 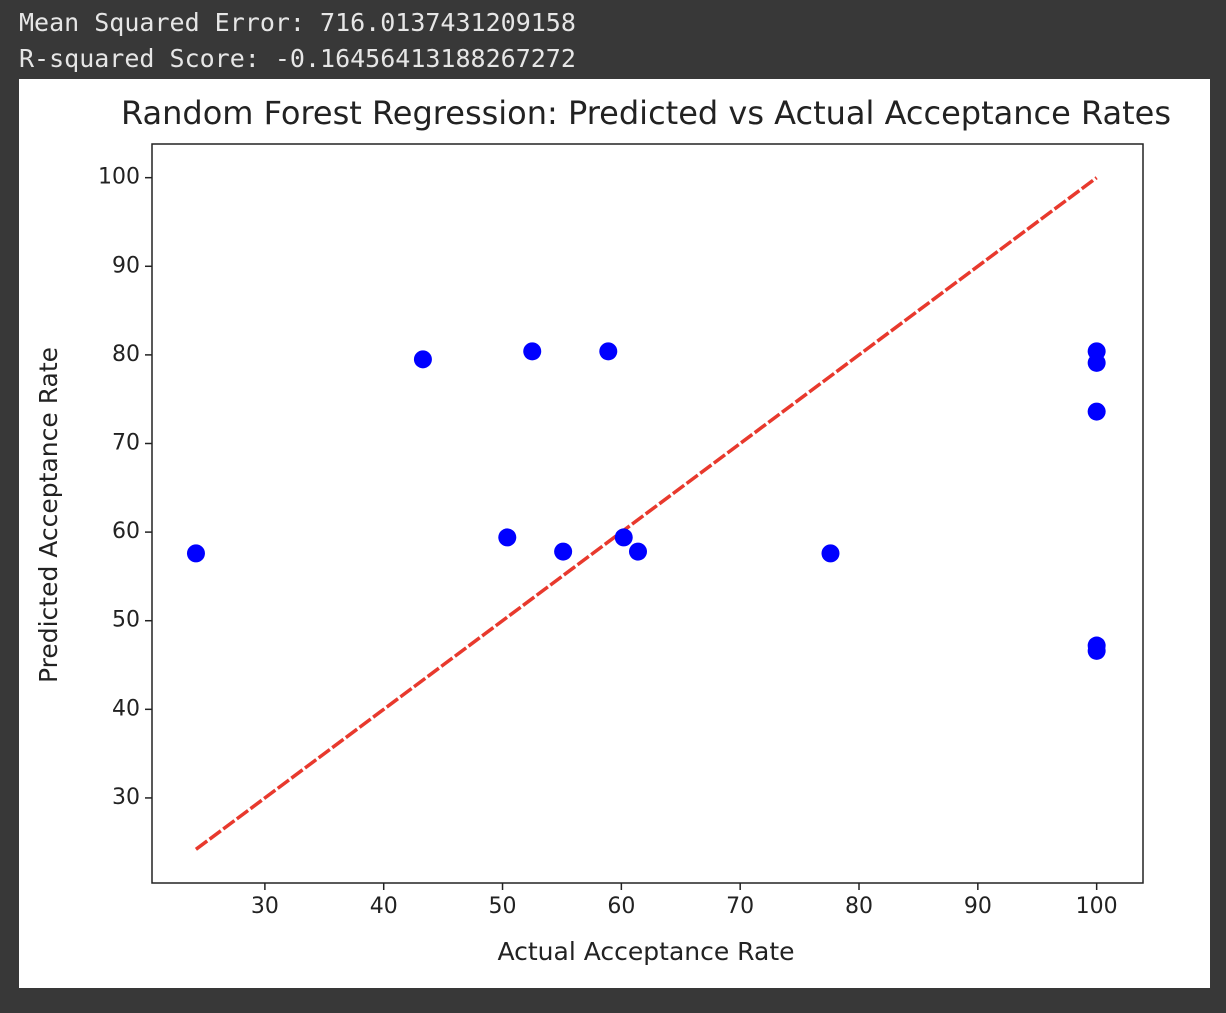 I want to click on y-tick-label: 80, so click(x=126, y=354).